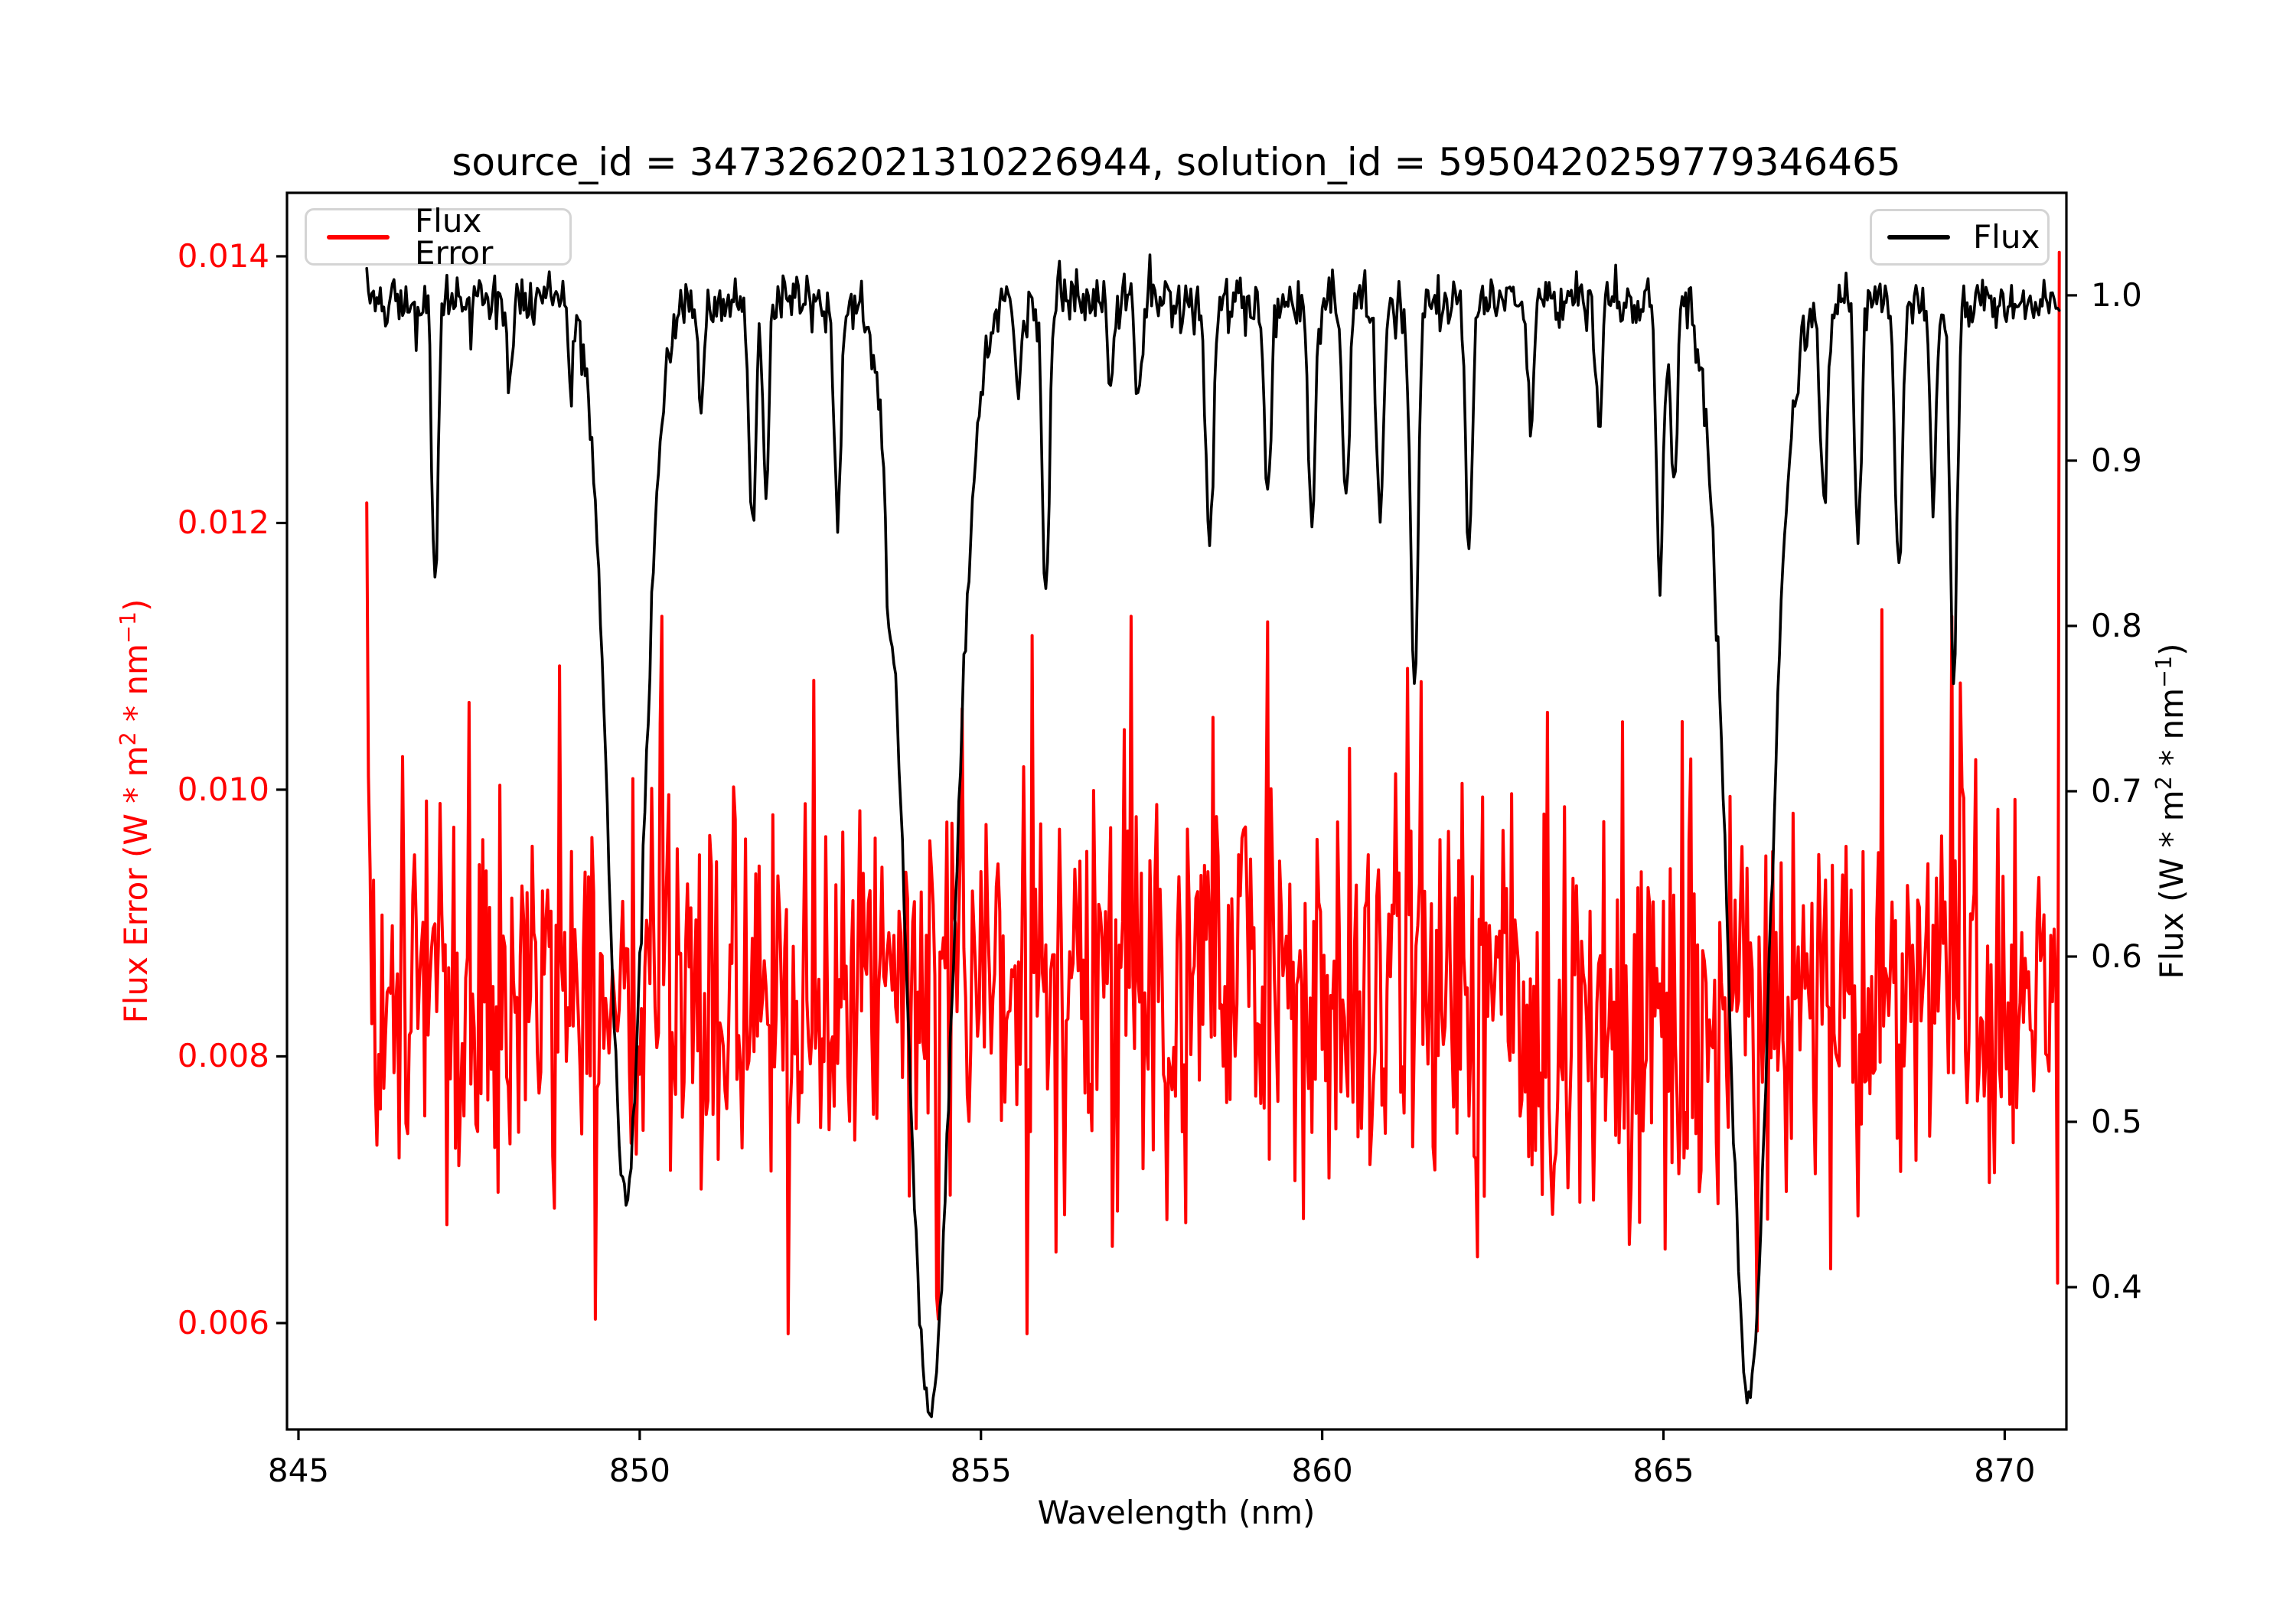 The height and width of the screenshot is (1607, 2296). What do you see at coordinates (223, 256) in the screenshot?
I see `left-y-tick-label-0.014: 0.014` at bounding box center [223, 256].